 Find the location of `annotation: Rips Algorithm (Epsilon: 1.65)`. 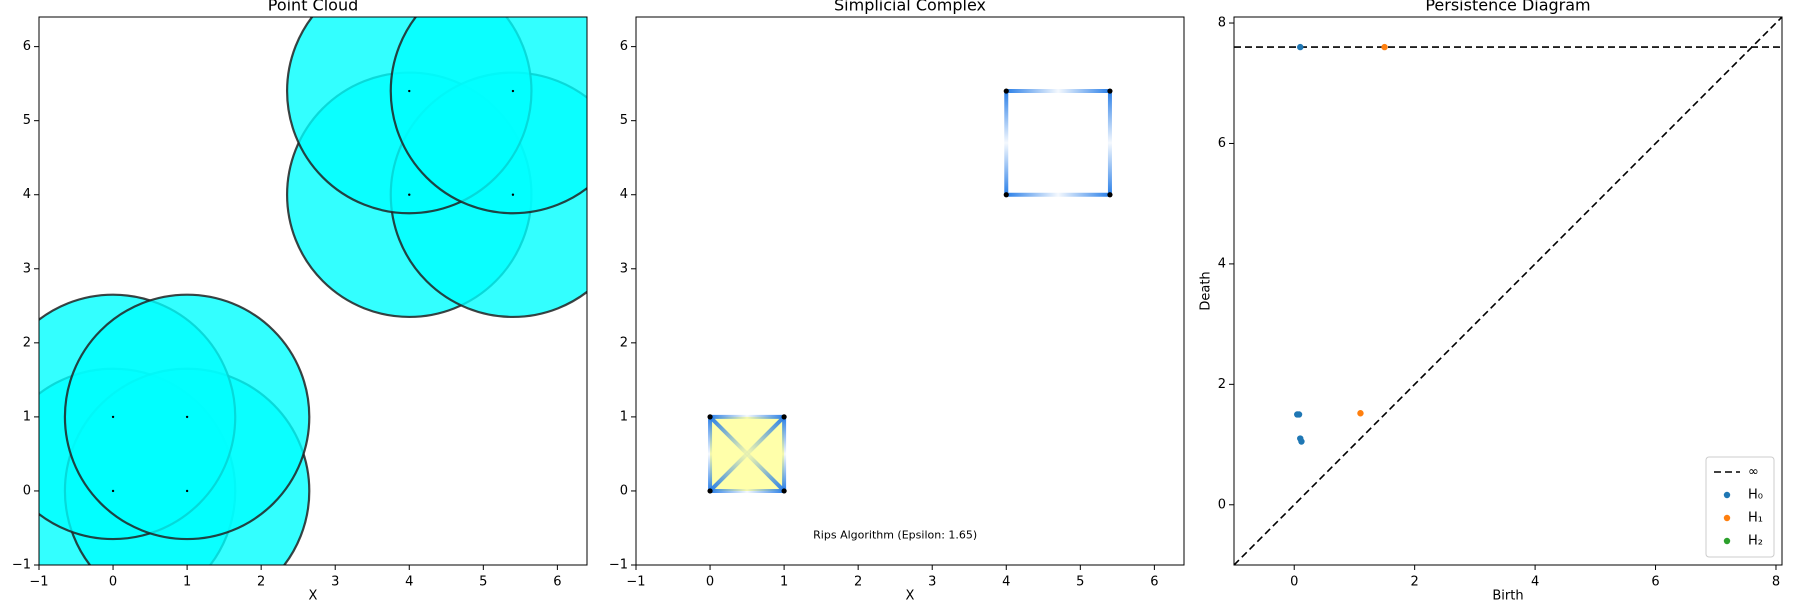

annotation: Rips Algorithm (Epsilon: 1.65) is located at coordinates (895, 534).